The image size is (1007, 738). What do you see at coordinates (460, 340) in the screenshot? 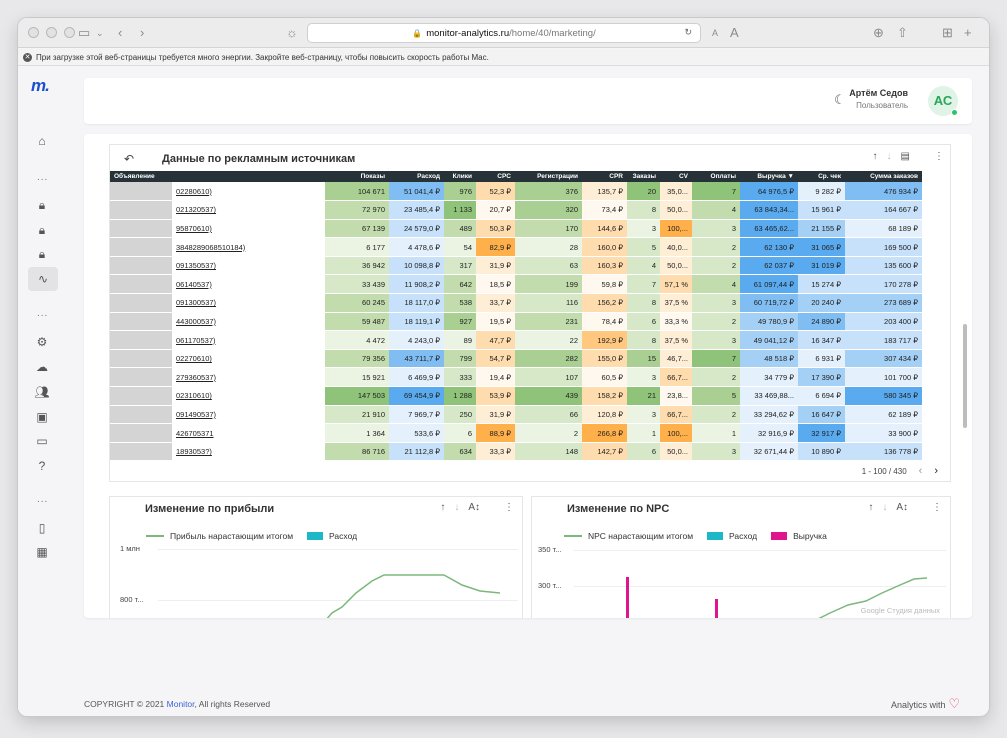
I see `table-cell: 89` at bounding box center [460, 340].